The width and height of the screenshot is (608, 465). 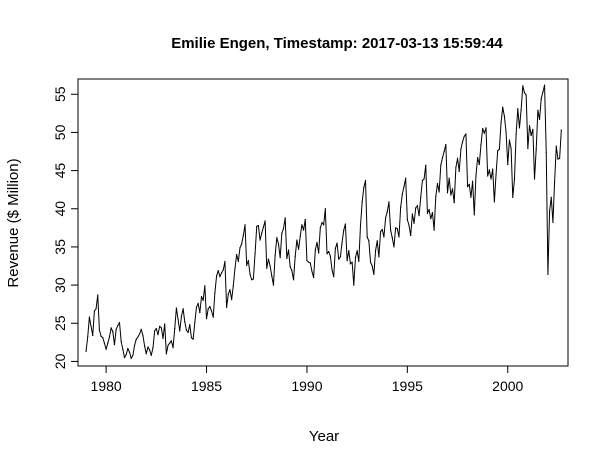 What do you see at coordinates (106, 386) in the screenshot?
I see `x-tick-label: 1980` at bounding box center [106, 386].